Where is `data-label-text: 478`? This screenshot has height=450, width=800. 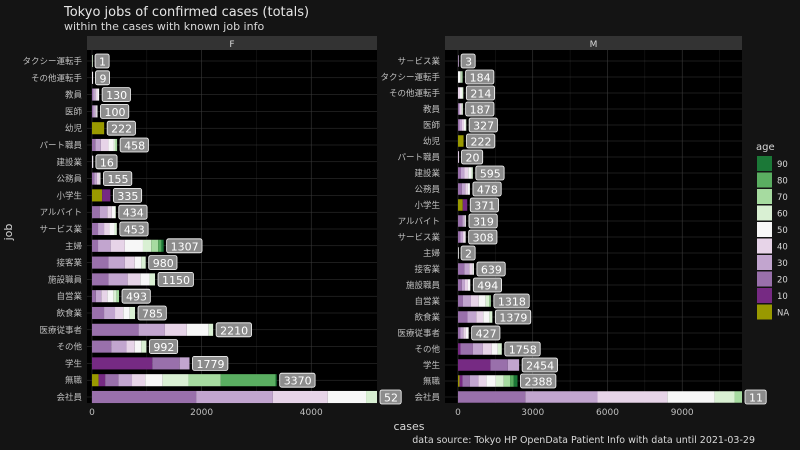
data-label-text: 478 is located at coordinates (487, 190).